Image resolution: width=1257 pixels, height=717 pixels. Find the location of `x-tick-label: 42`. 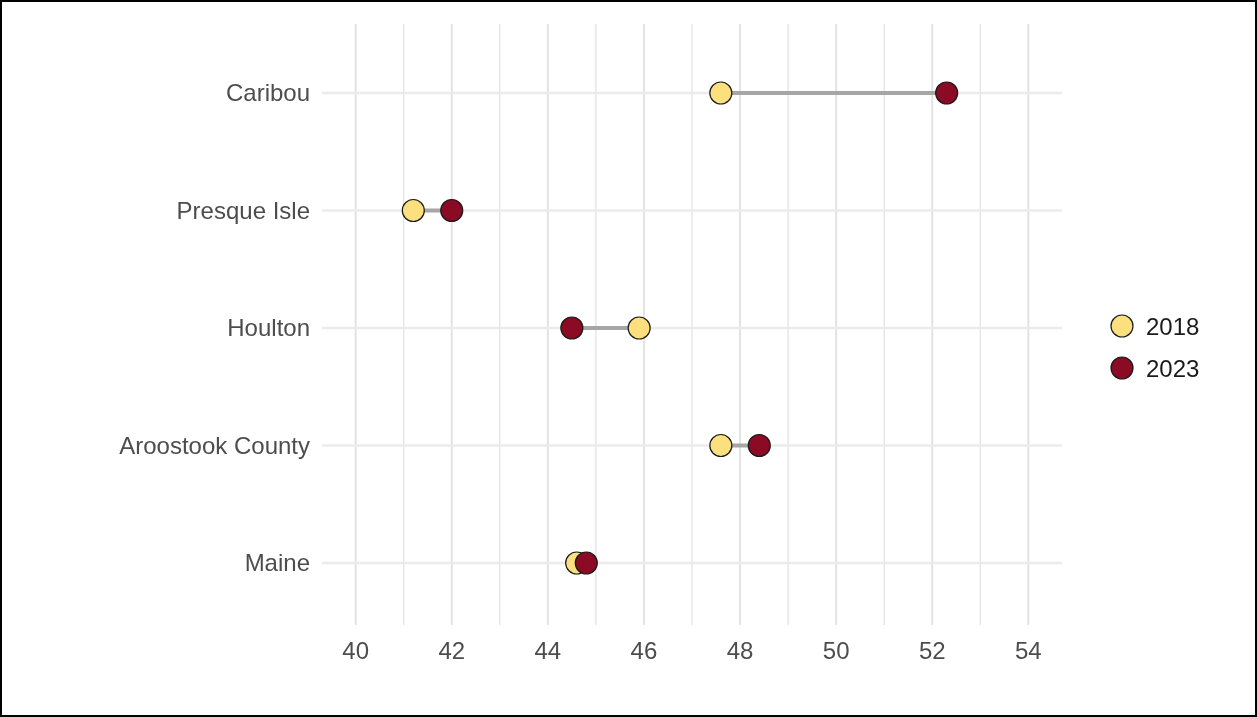

x-tick-label: 42 is located at coordinates (452, 650).